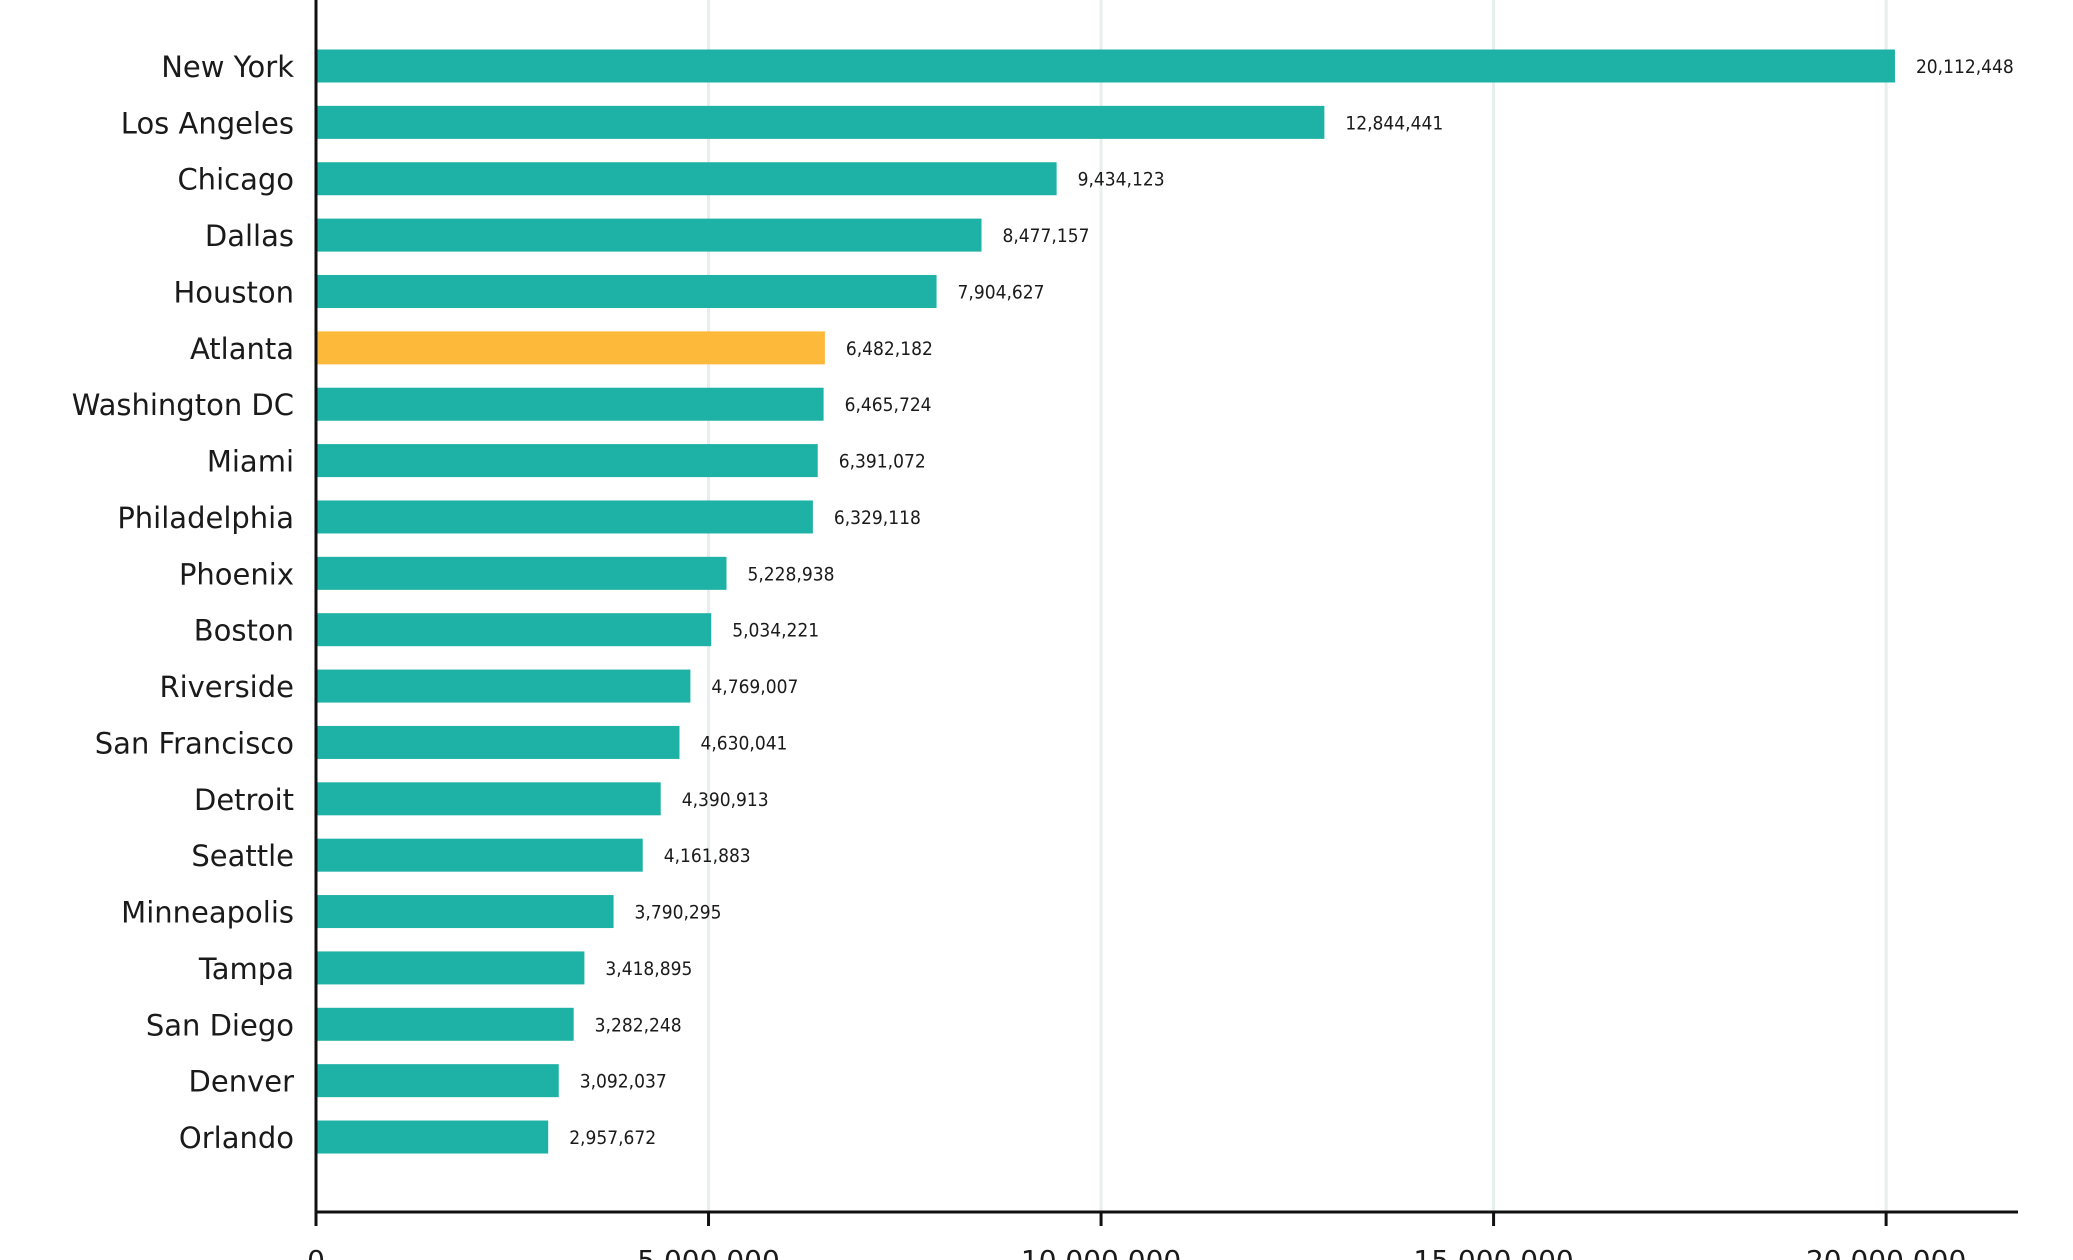  I want to click on category-label: Denver, so click(242, 1082).